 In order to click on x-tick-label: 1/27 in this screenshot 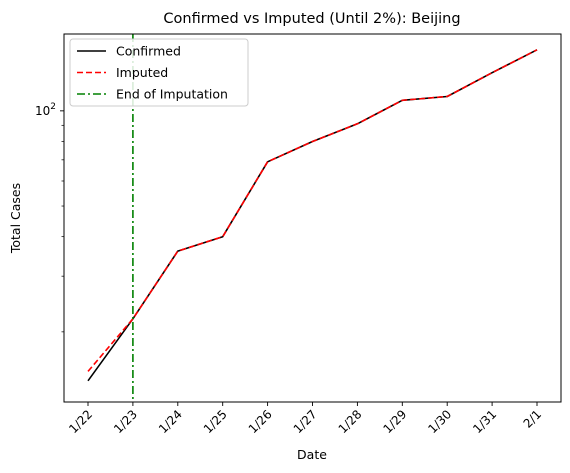, I will do `click(305, 421)`.